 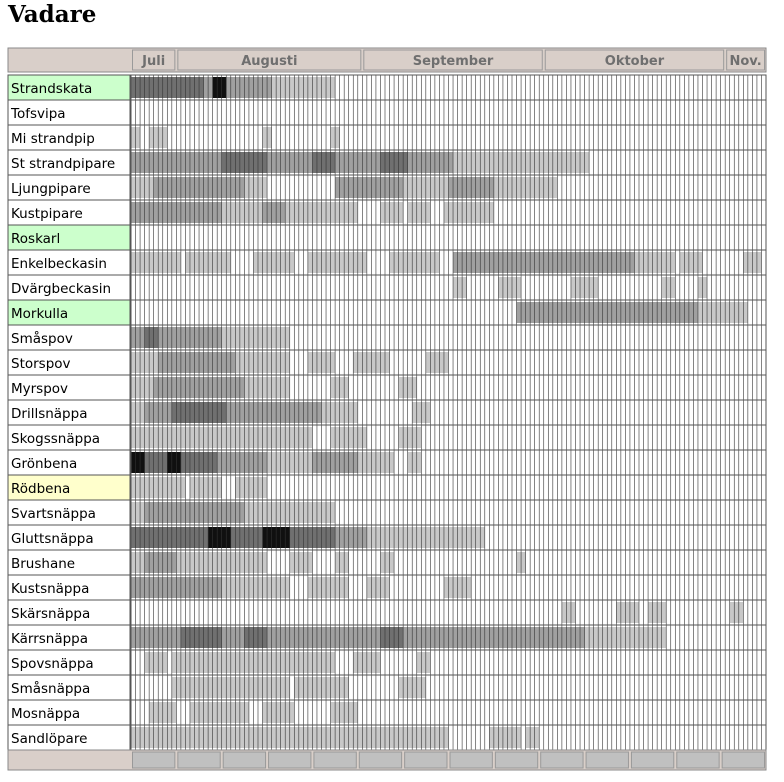 What do you see at coordinates (39, 389) in the screenshot?
I see `species-label: Myrspov` at bounding box center [39, 389].